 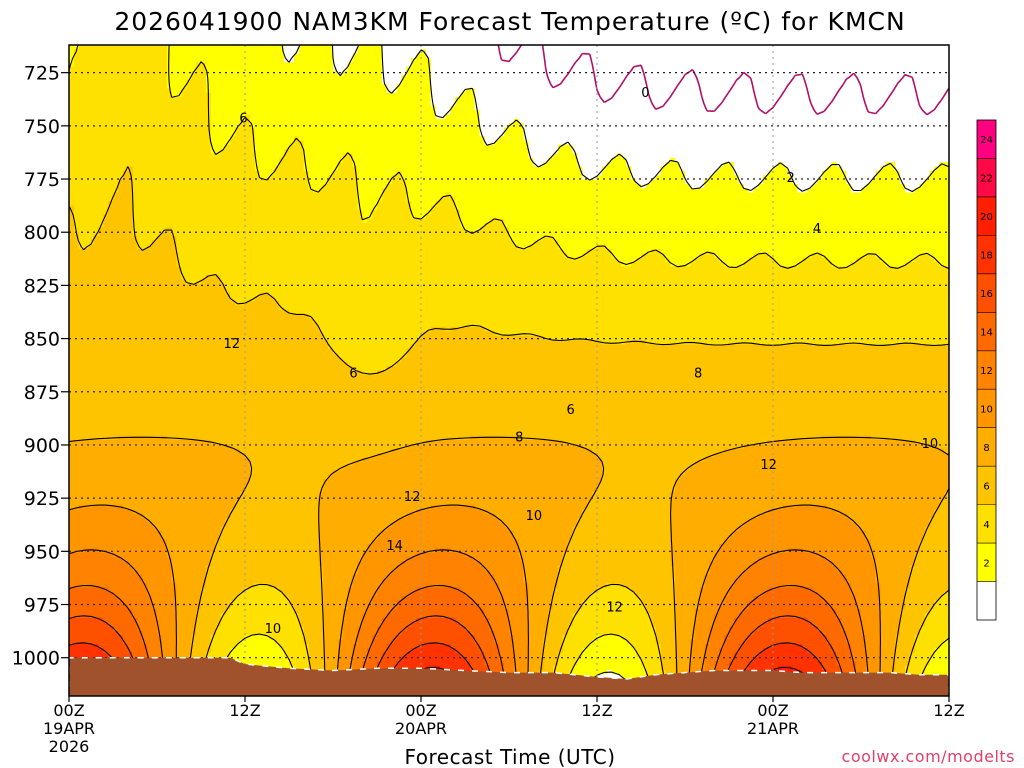 What do you see at coordinates (928, 756) in the screenshot?
I see `credit-link: coolwx.com/modelts` at bounding box center [928, 756].